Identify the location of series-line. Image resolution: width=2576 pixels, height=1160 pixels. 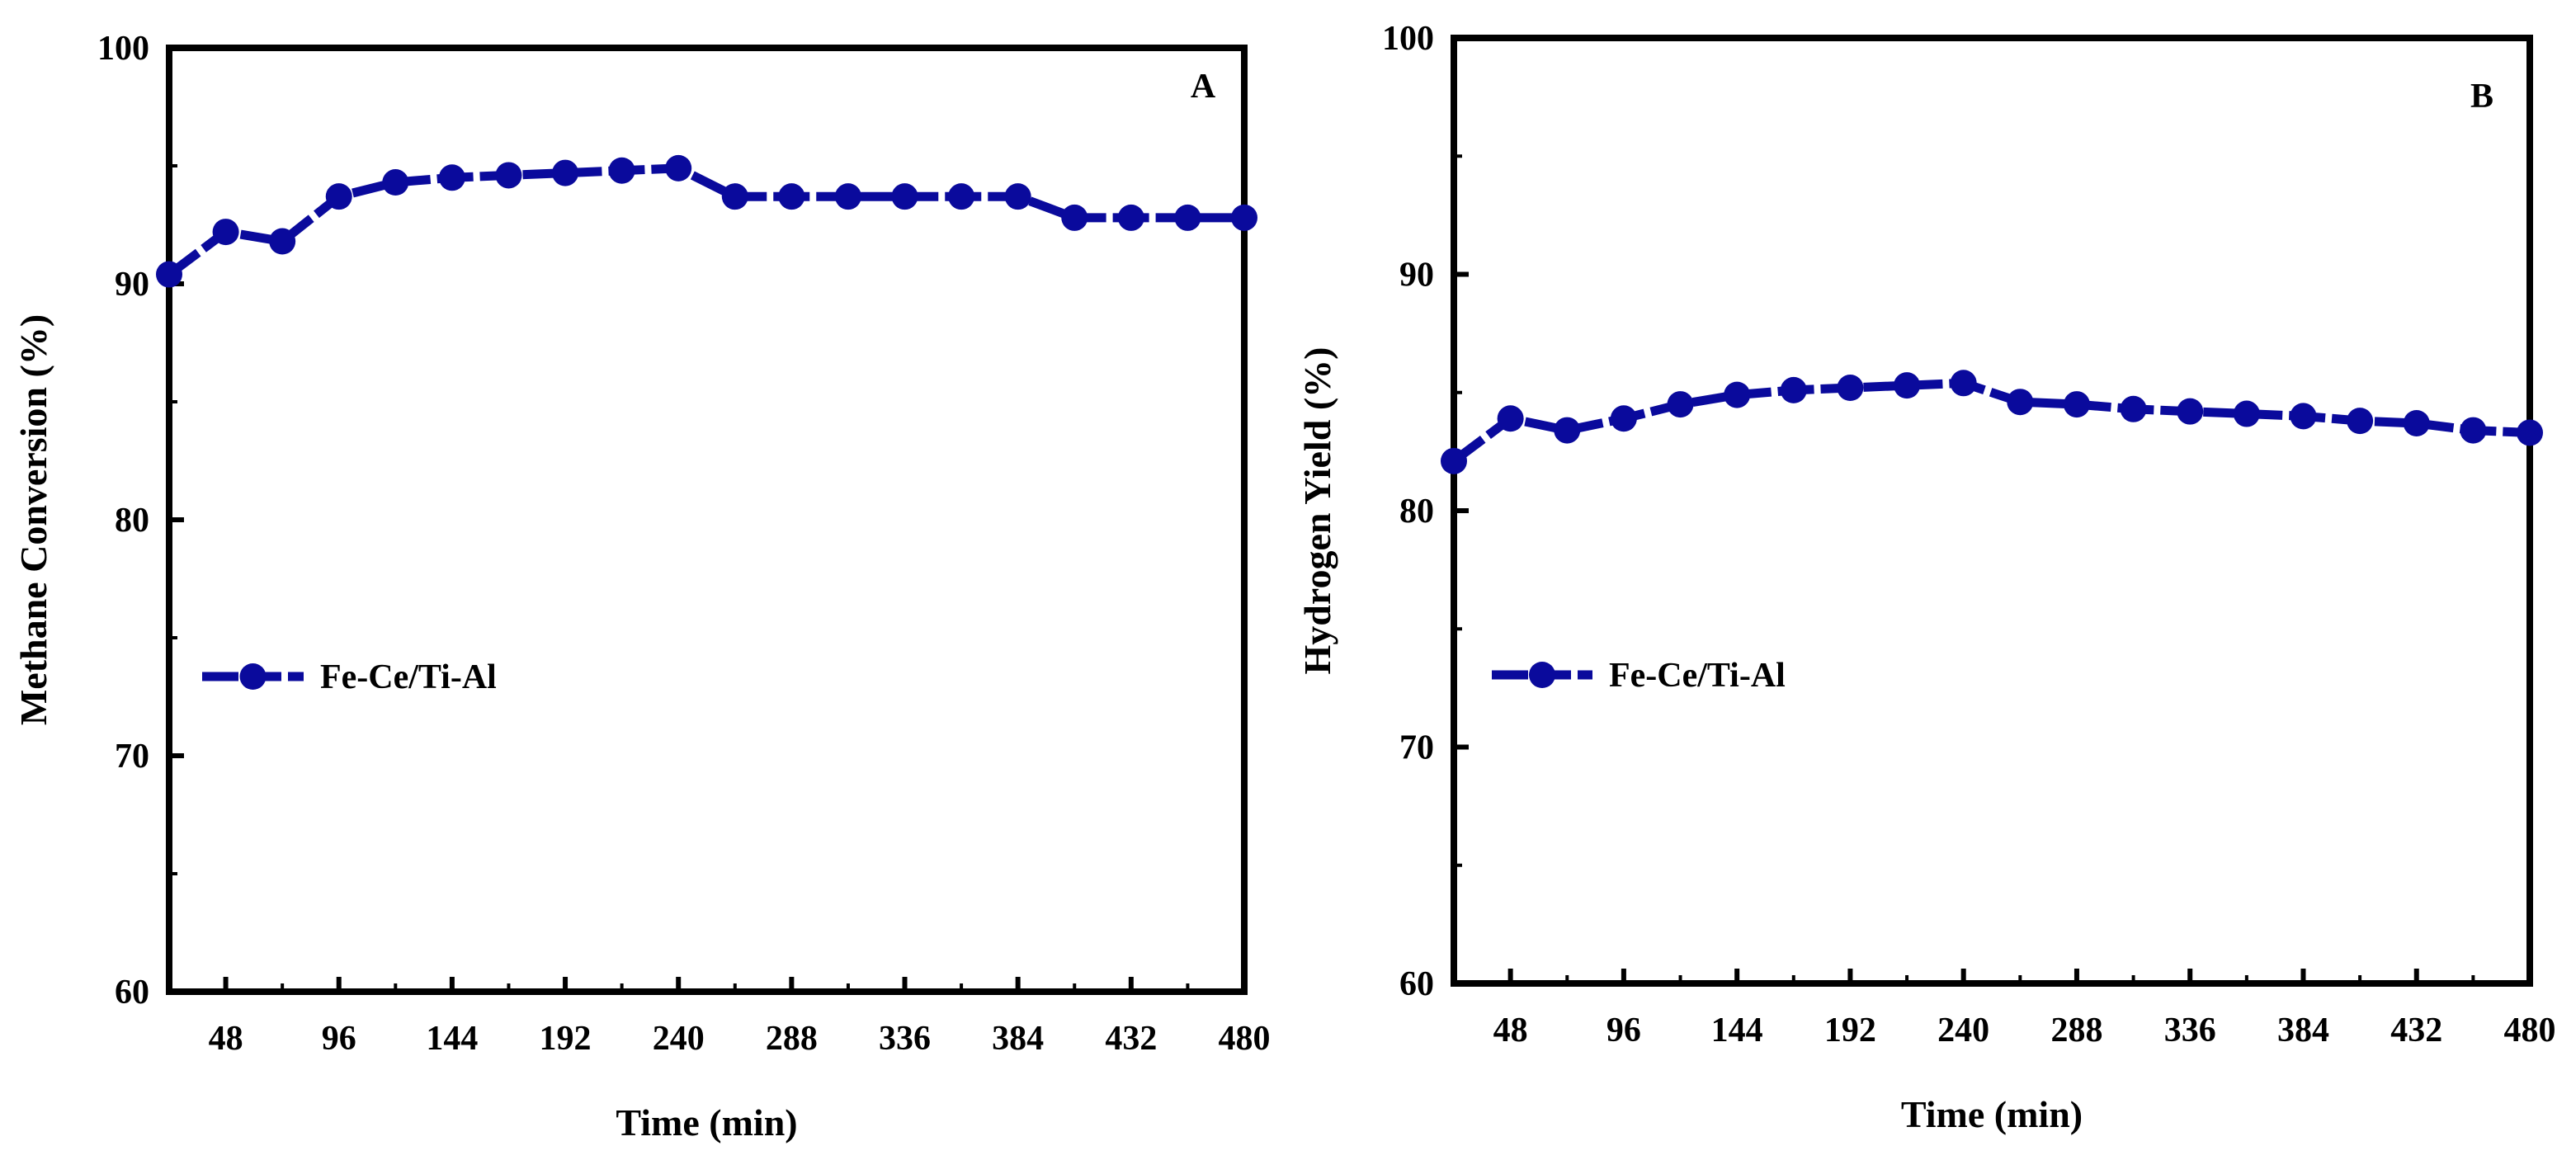
(705, 221).